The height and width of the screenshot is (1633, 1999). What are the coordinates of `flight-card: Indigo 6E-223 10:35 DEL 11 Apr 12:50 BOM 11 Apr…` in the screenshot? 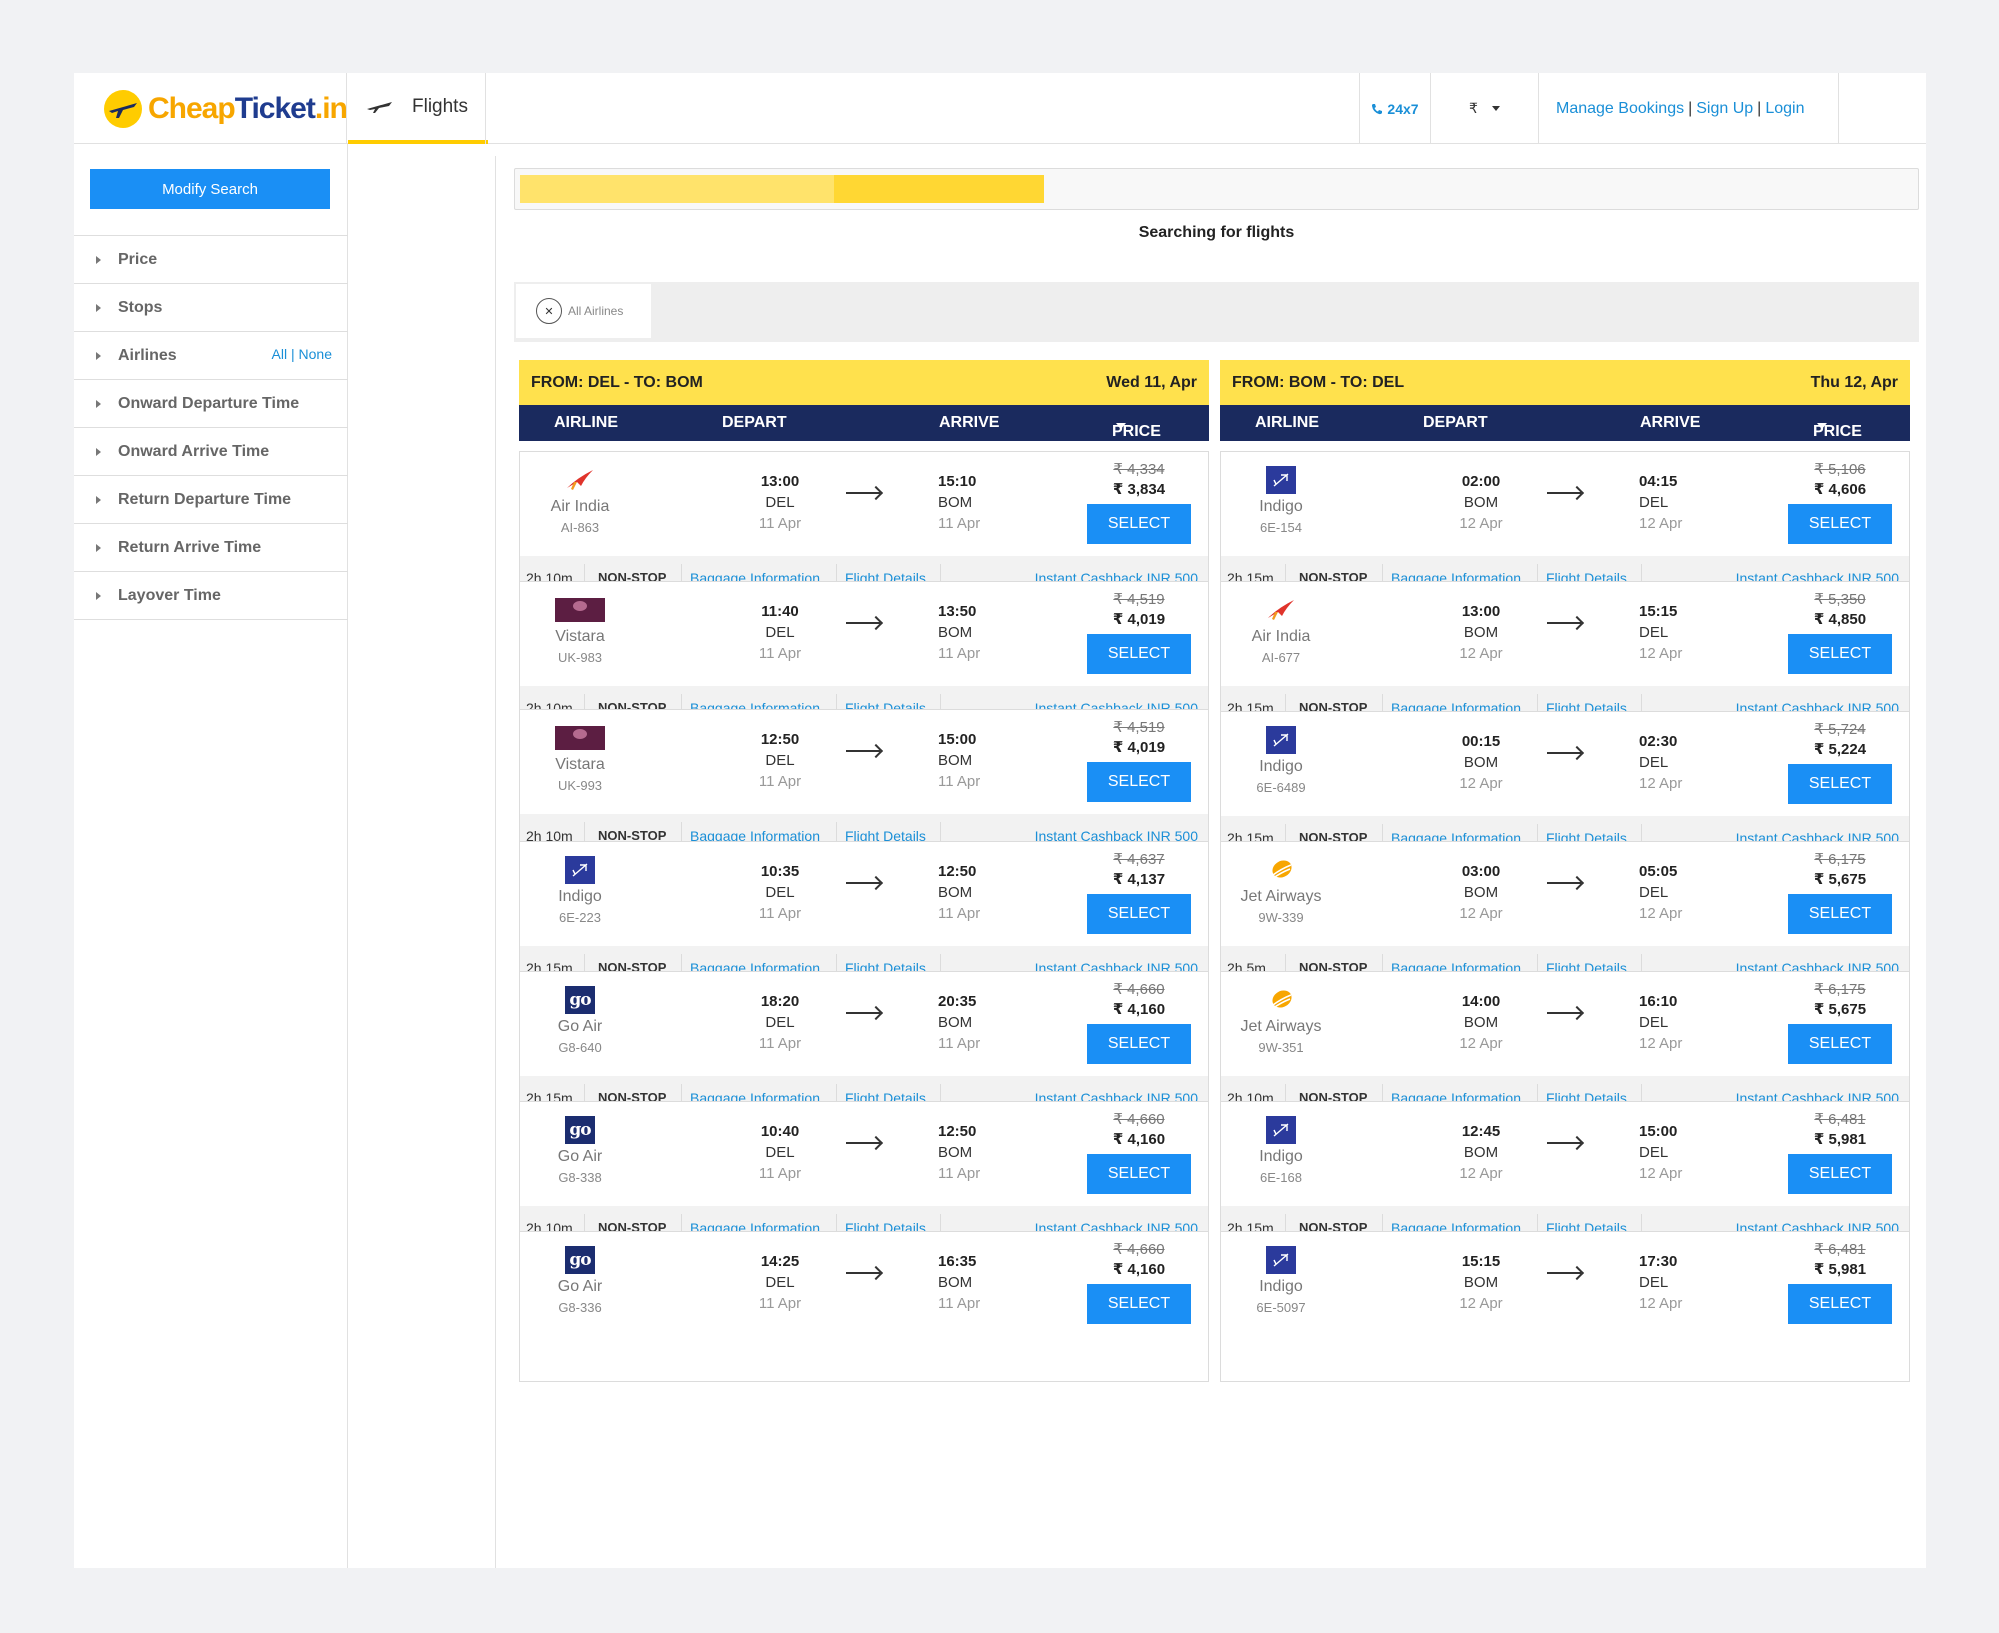 It's located at (864, 916).